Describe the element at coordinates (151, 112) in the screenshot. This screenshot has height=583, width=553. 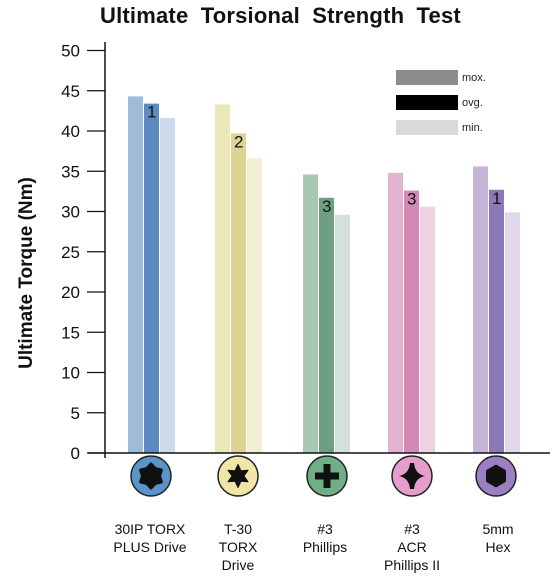
I see `rank-label-torx-plus: 1` at that location.